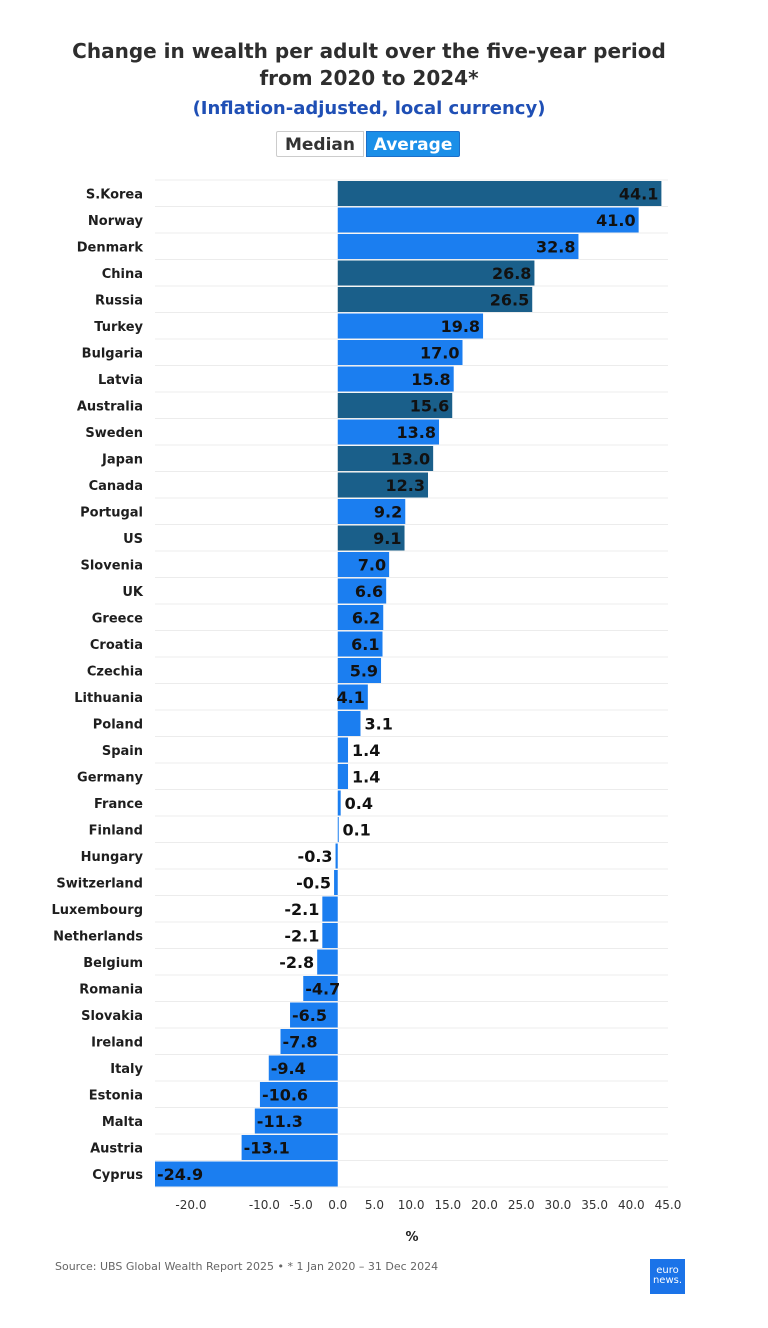 The width and height of the screenshot is (768, 1328). Describe the element at coordinates (122, 1122) in the screenshot. I see `category-label: Malta` at that location.